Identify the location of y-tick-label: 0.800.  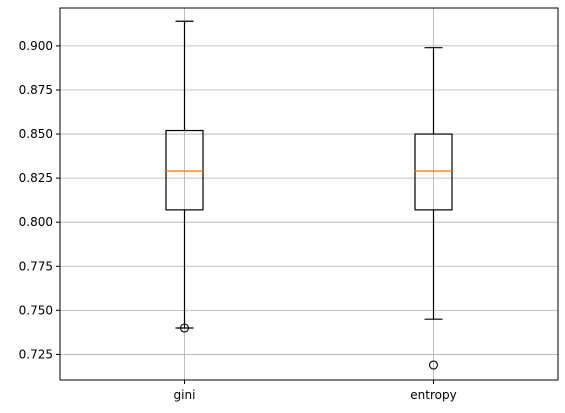
(36, 222).